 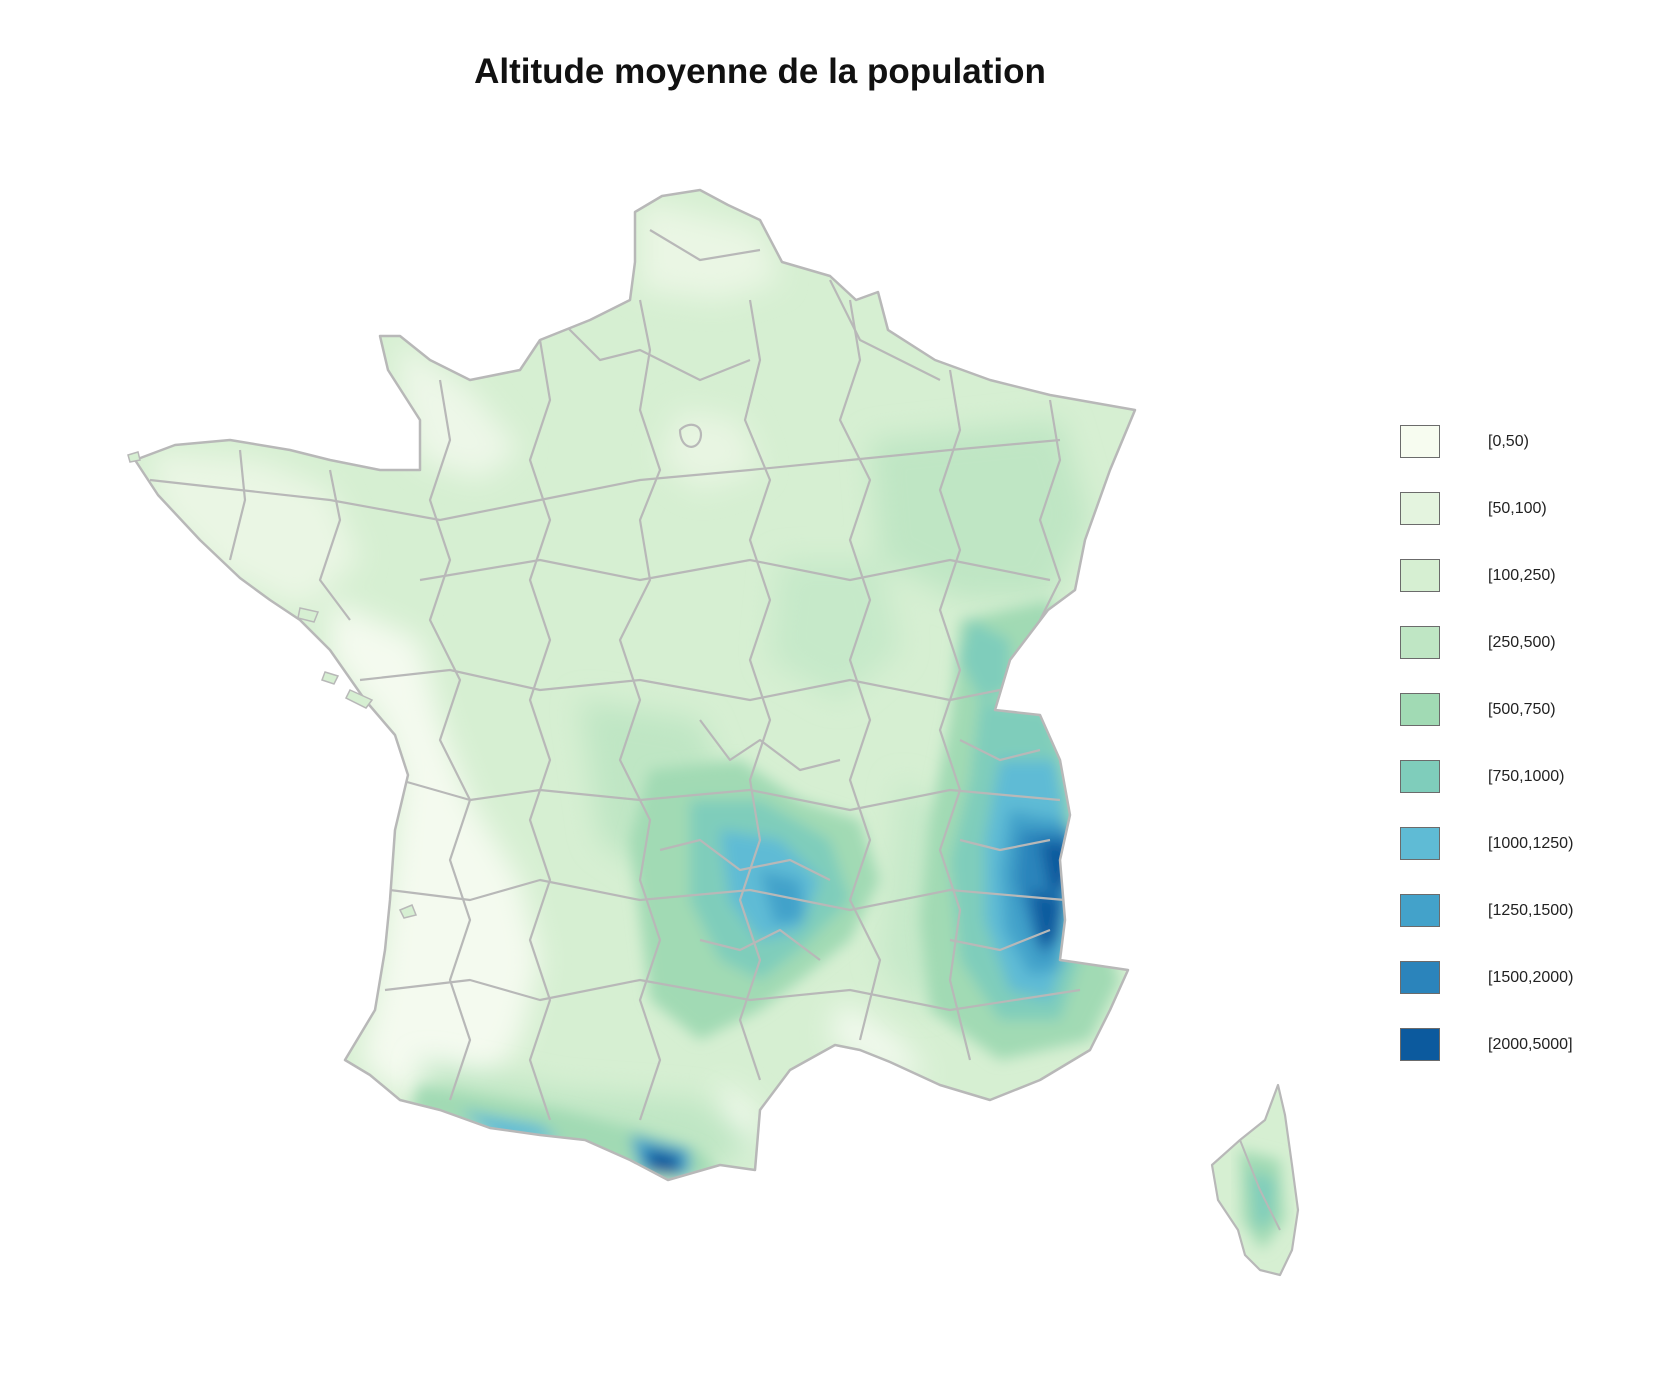 I want to click on legend-label: [2000,5000], so click(x=1530, y=1044).